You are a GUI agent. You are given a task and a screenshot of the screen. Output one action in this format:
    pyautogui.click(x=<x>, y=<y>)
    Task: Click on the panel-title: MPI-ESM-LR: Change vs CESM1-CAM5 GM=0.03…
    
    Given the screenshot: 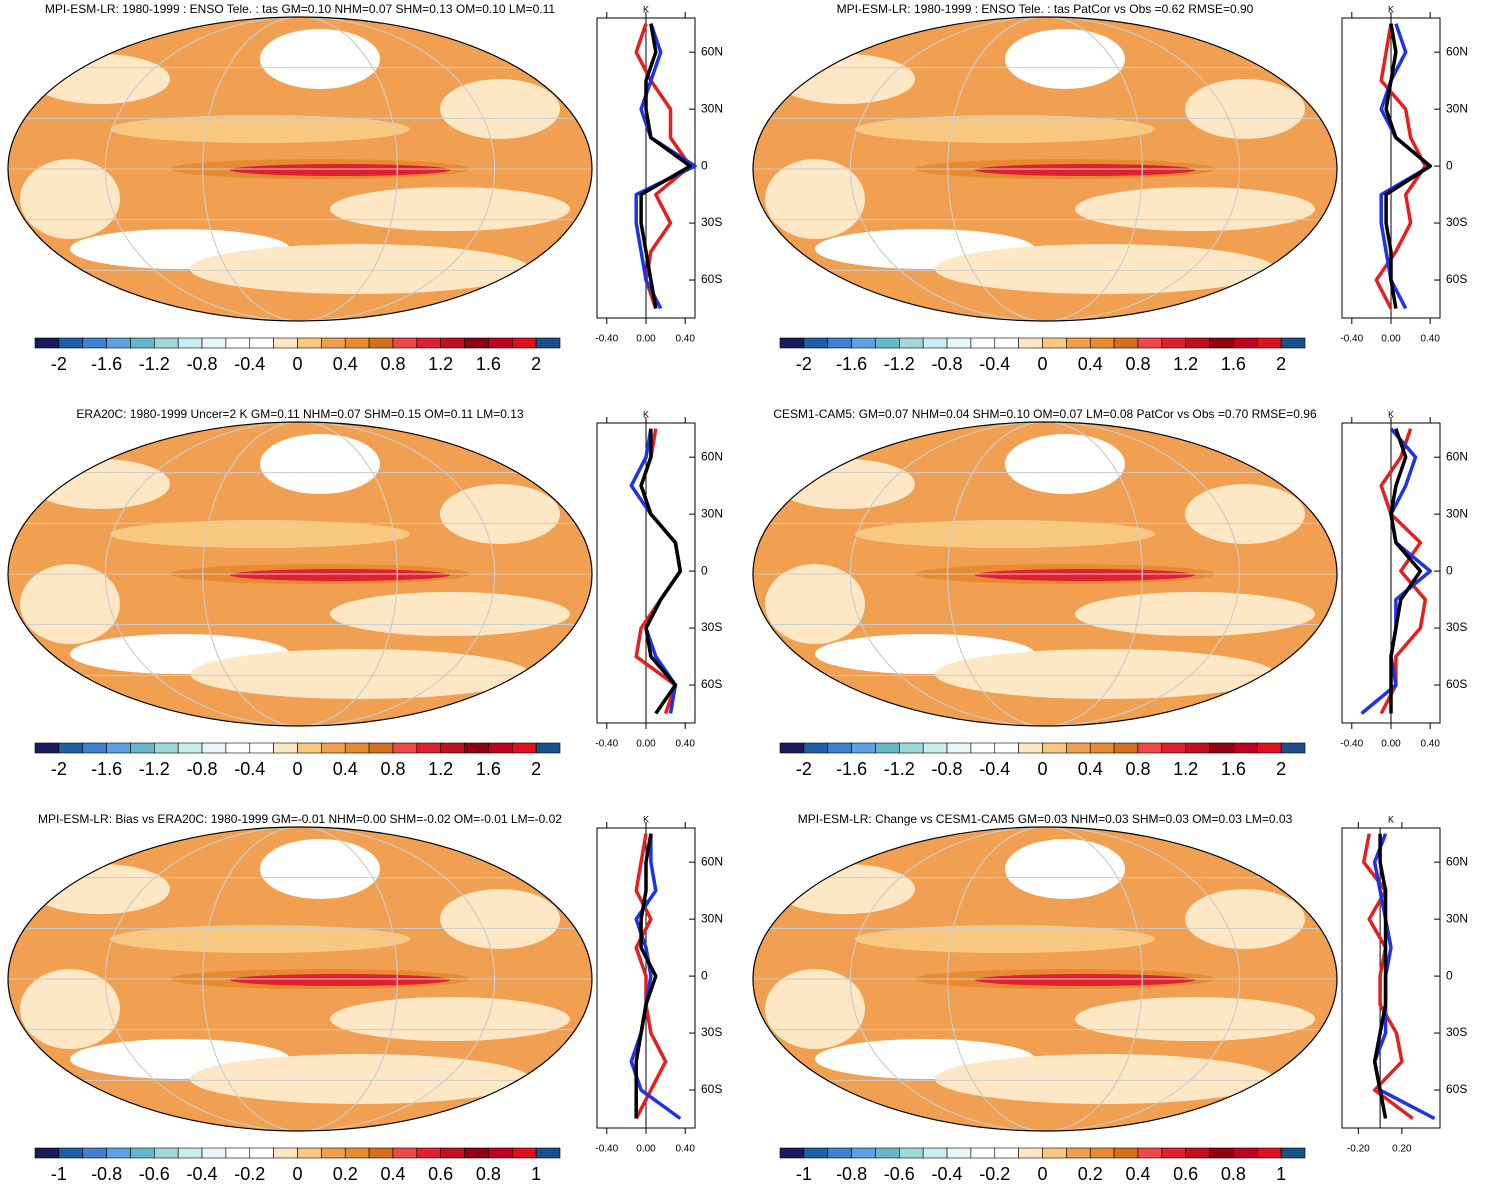 What is the action you would take?
    pyautogui.click(x=1045, y=819)
    